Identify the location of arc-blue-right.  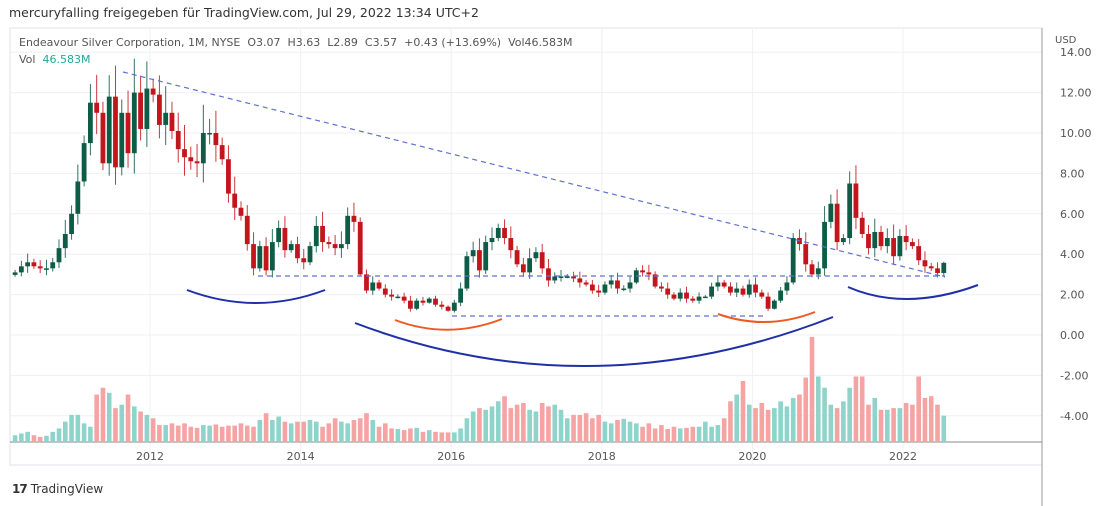
(913, 292).